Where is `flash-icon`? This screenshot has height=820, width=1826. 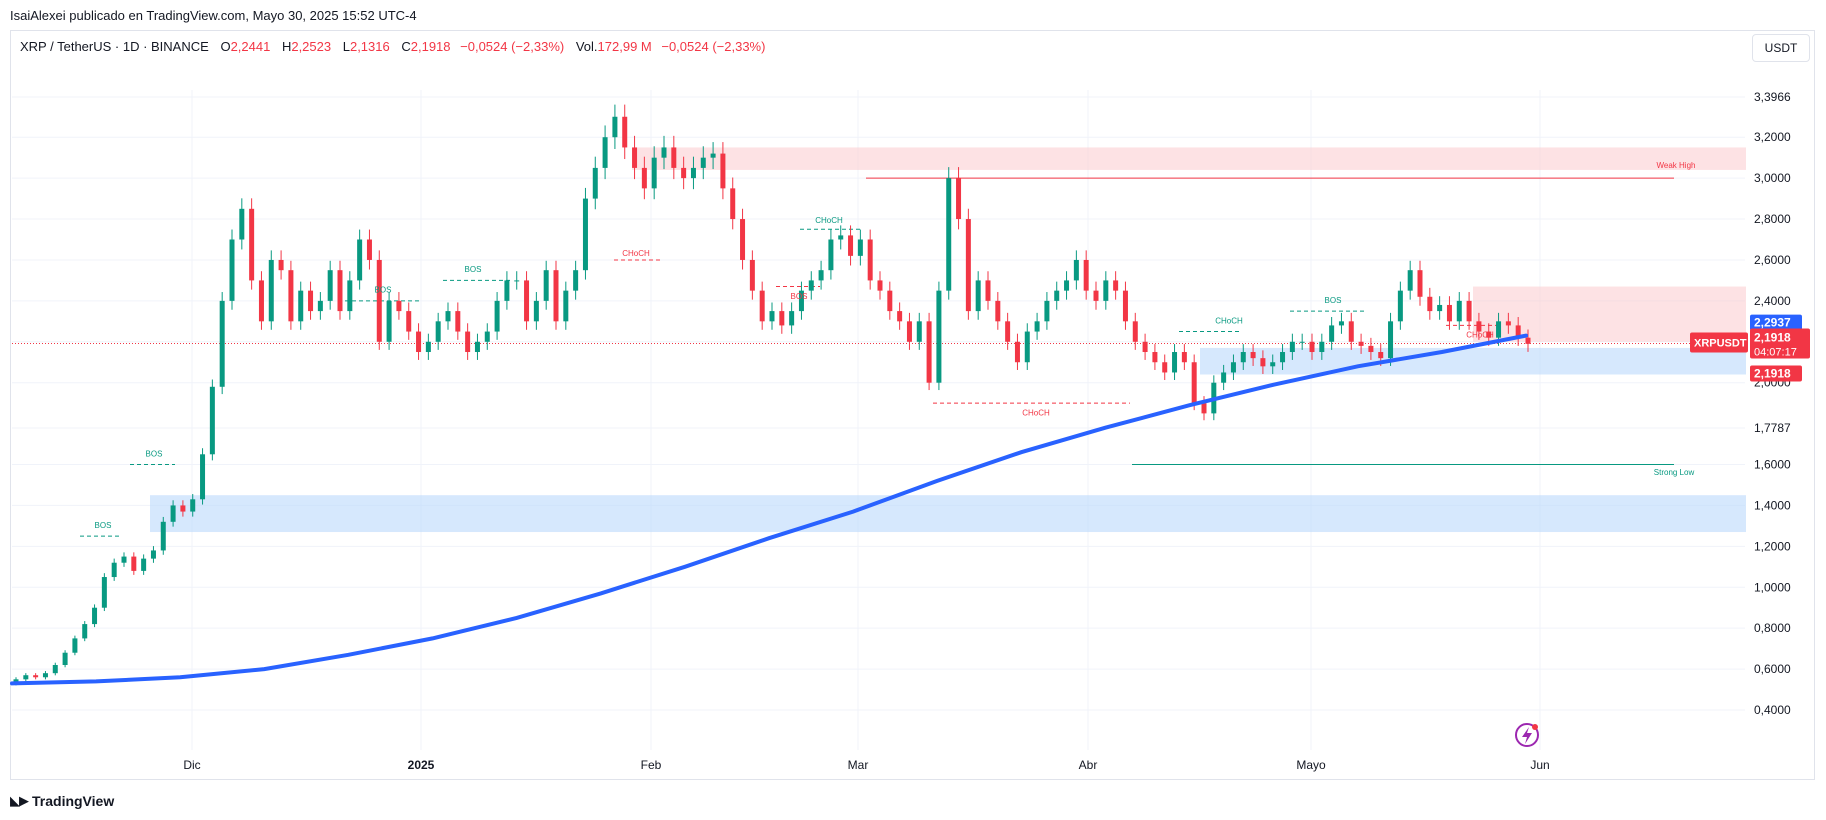
flash-icon is located at coordinates (1527, 735).